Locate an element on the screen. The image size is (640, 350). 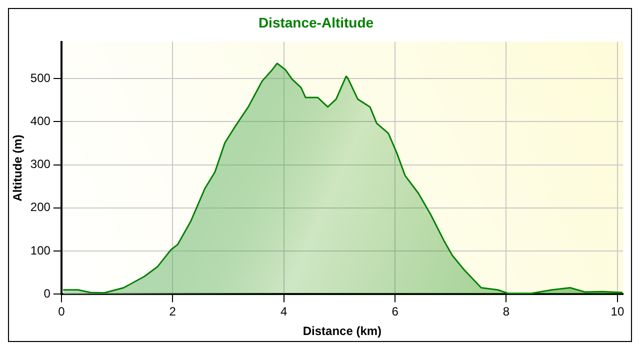
y-tick-label: 100 is located at coordinates (40, 250).